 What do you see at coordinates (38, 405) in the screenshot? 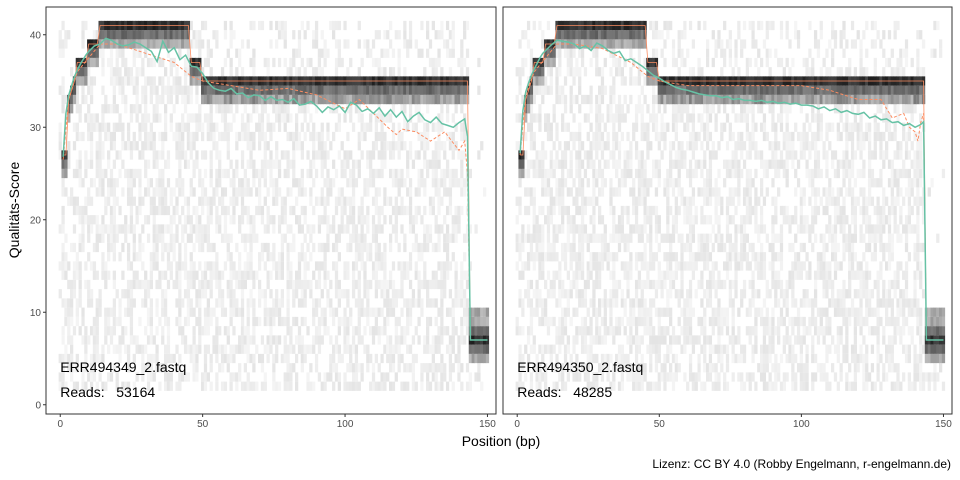
I see `y-tick-label: 0` at bounding box center [38, 405].